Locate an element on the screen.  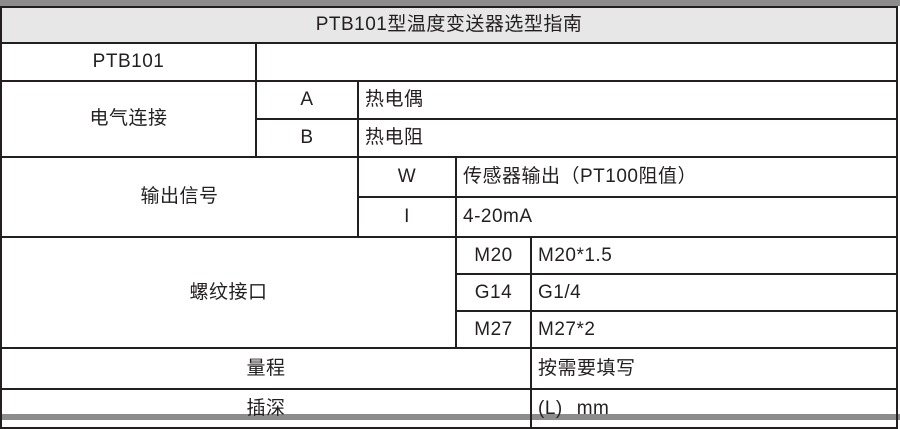
option-code-output-i: I is located at coordinates (407, 217).